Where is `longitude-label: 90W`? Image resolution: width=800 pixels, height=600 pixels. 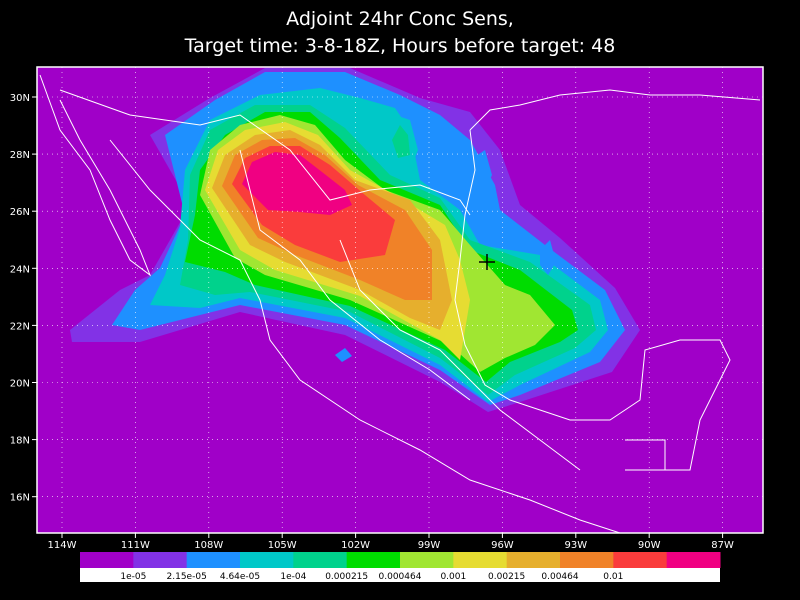
longitude-label: 90W is located at coordinates (649, 545).